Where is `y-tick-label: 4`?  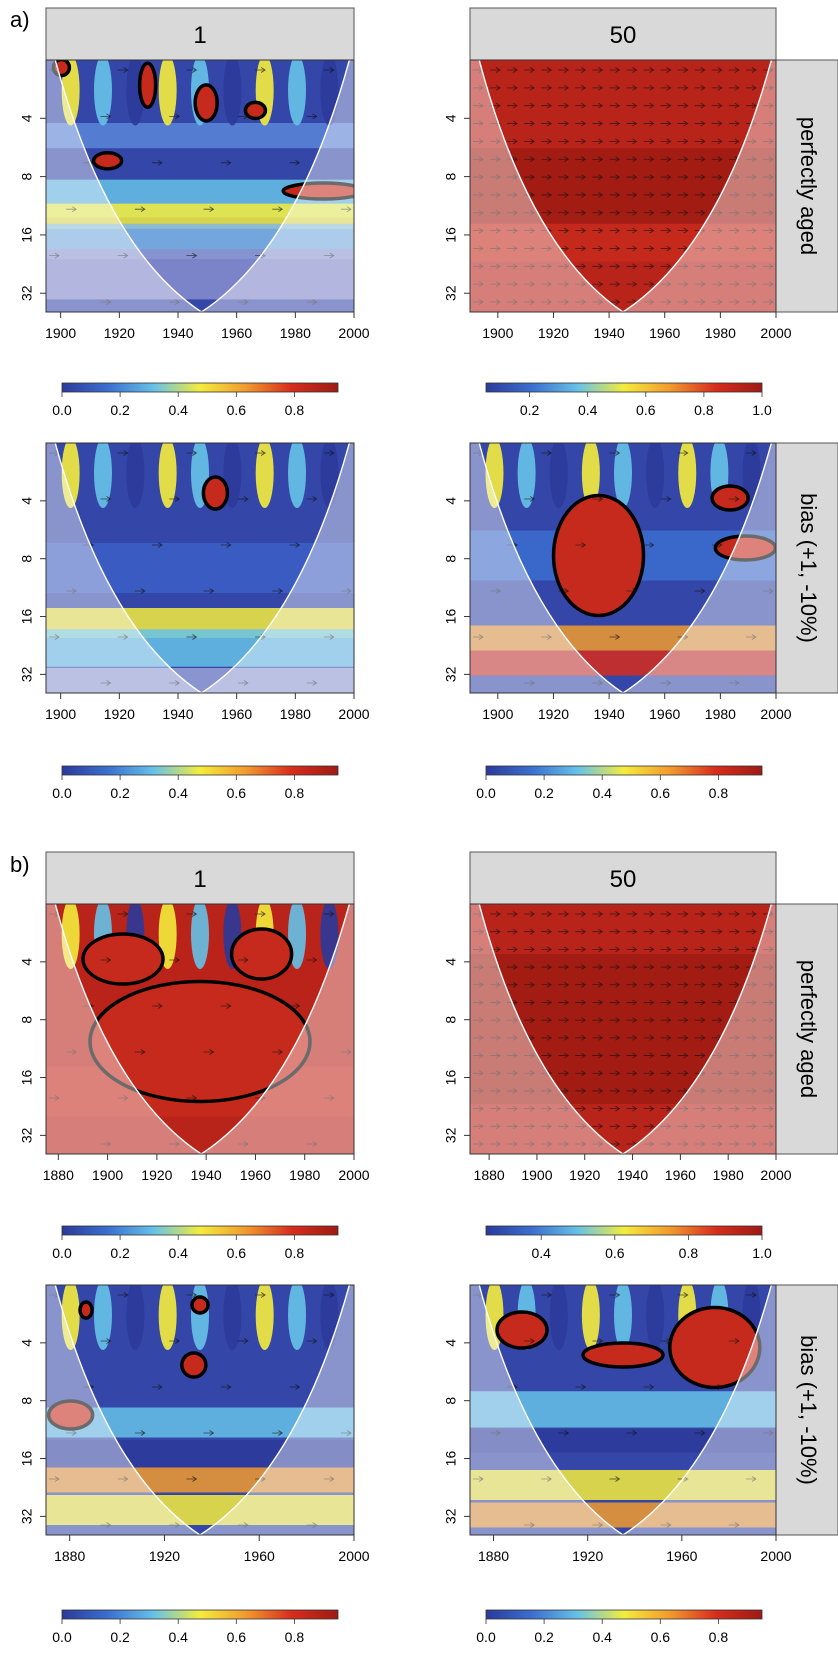
y-tick-label: 4 is located at coordinates (451, 1343).